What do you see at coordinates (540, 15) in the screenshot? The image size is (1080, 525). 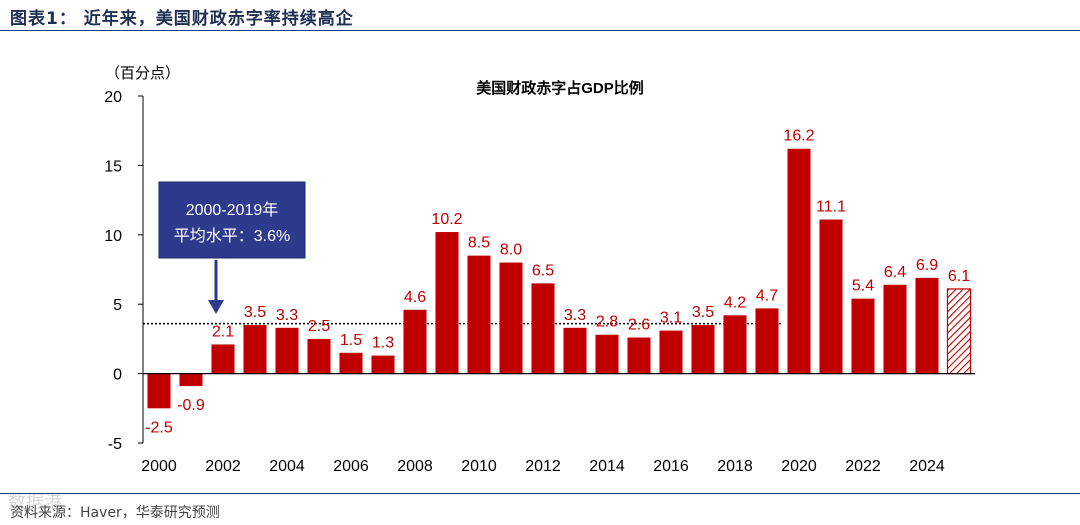 I see `figure-header: 图表1： 近年来，美国财政赤字率持续高企` at bounding box center [540, 15].